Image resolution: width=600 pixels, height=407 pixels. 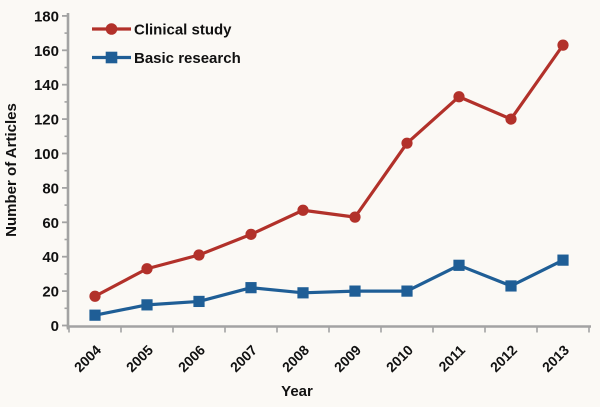 I want to click on y-tick-label: 120, so click(x=46, y=120).